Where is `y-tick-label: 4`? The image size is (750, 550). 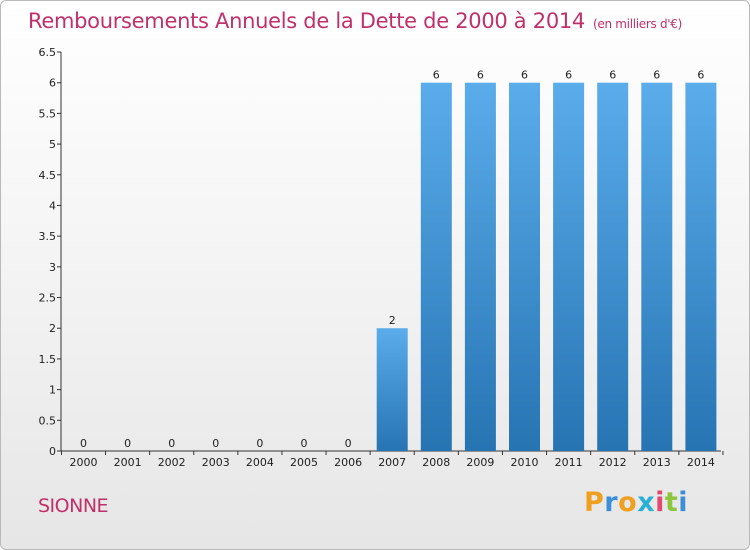
y-tick-label: 4 is located at coordinates (52, 205).